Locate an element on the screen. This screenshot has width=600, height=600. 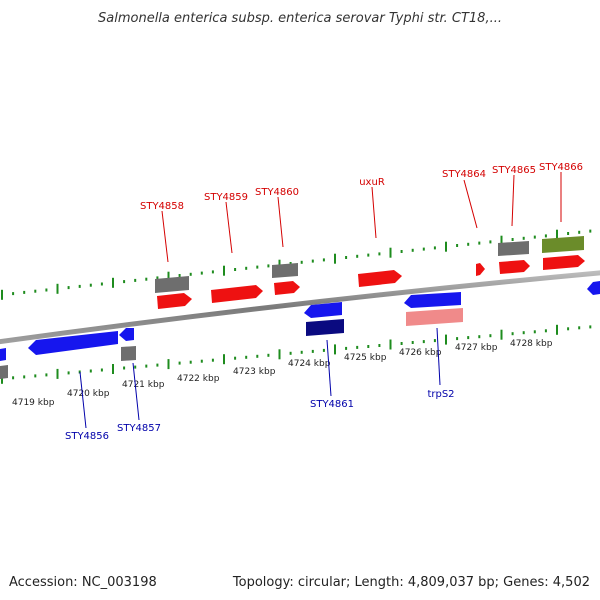
gene-arrow-sty4856 is located at coordinates (73, 343).